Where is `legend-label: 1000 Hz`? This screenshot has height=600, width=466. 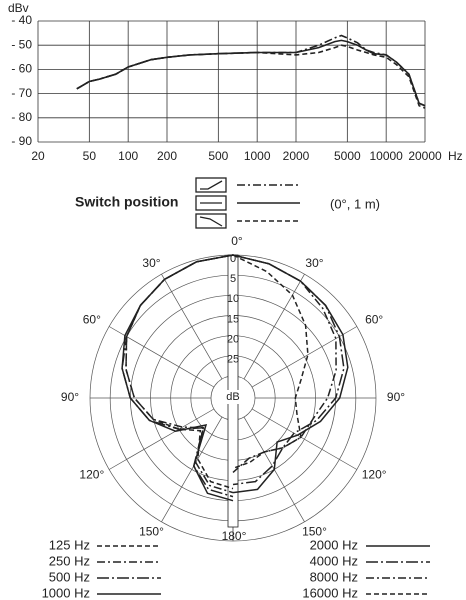
legend-label: 1000 Hz is located at coordinates (66, 592).